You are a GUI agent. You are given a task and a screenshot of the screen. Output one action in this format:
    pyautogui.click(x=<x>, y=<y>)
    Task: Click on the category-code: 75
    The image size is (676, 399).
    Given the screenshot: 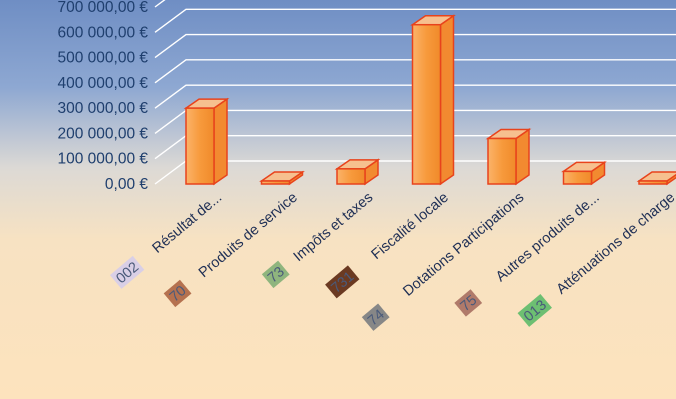 What is the action you would take?
    pyautogui.click(x=469, y=303)
    